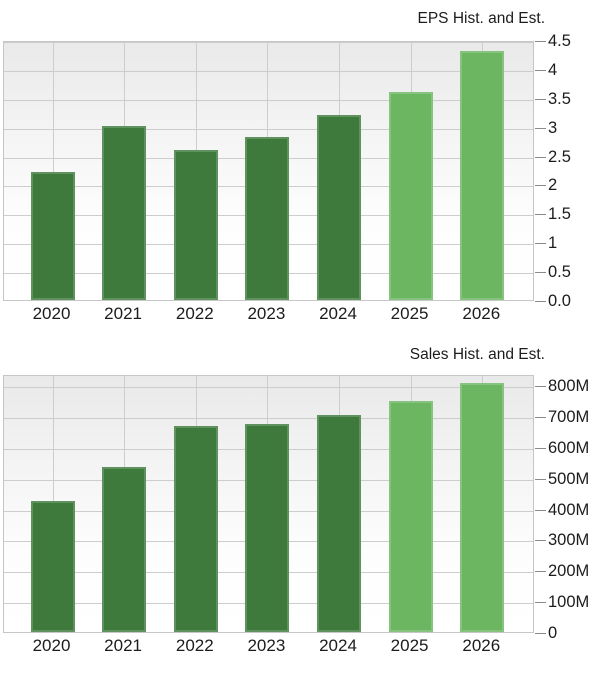 Image resolution: width=616 pixels, height=673 pixels. I want to click on y-tick-2.5, so click(540, 157).